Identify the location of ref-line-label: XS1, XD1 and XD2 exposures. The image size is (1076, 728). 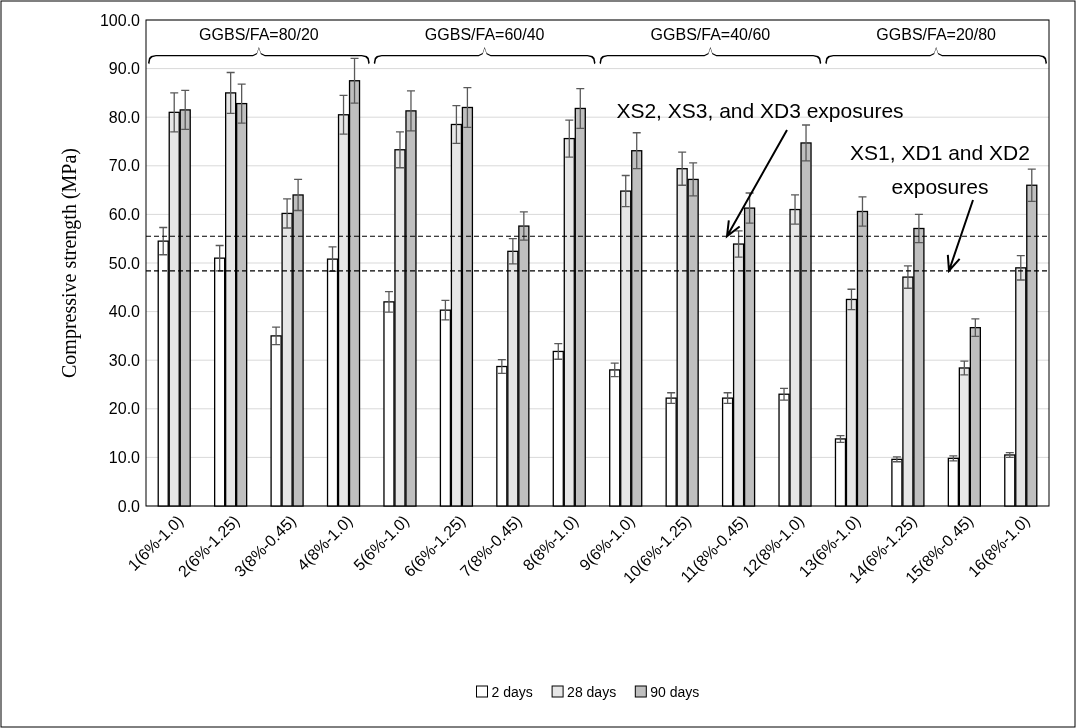
(940, 169).